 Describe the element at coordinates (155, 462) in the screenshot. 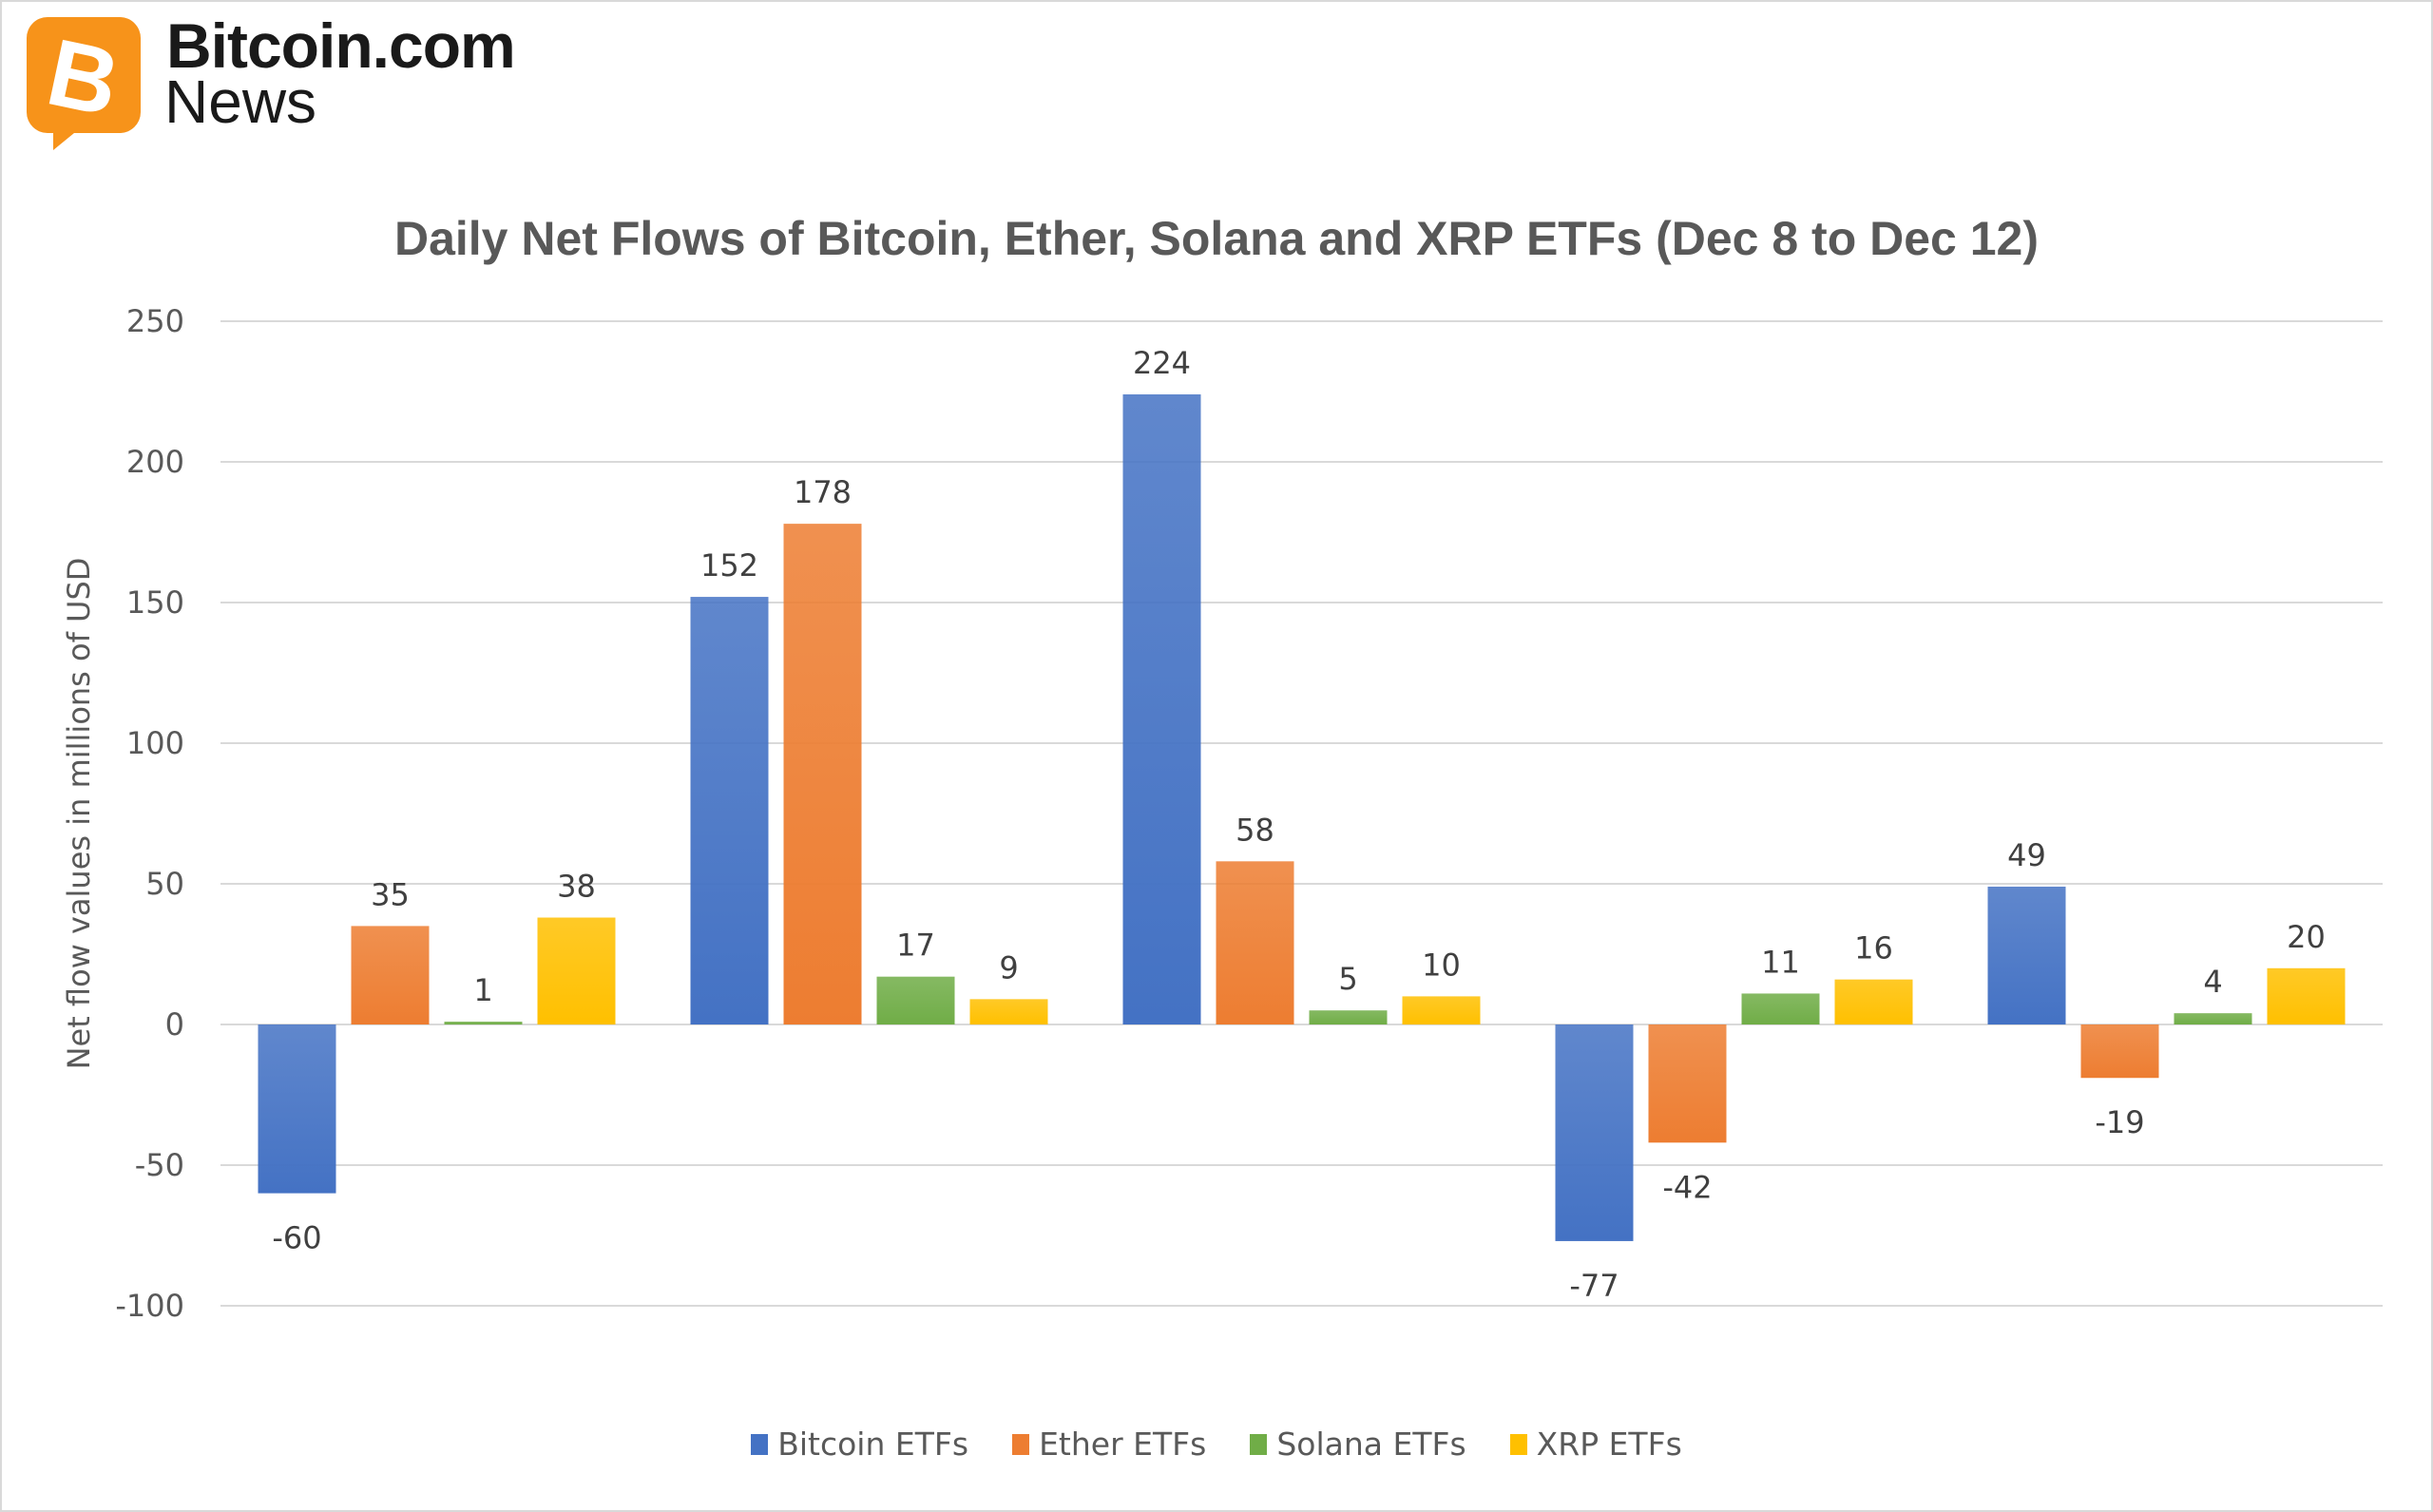

I see `y-tick-label: 200` at that location.